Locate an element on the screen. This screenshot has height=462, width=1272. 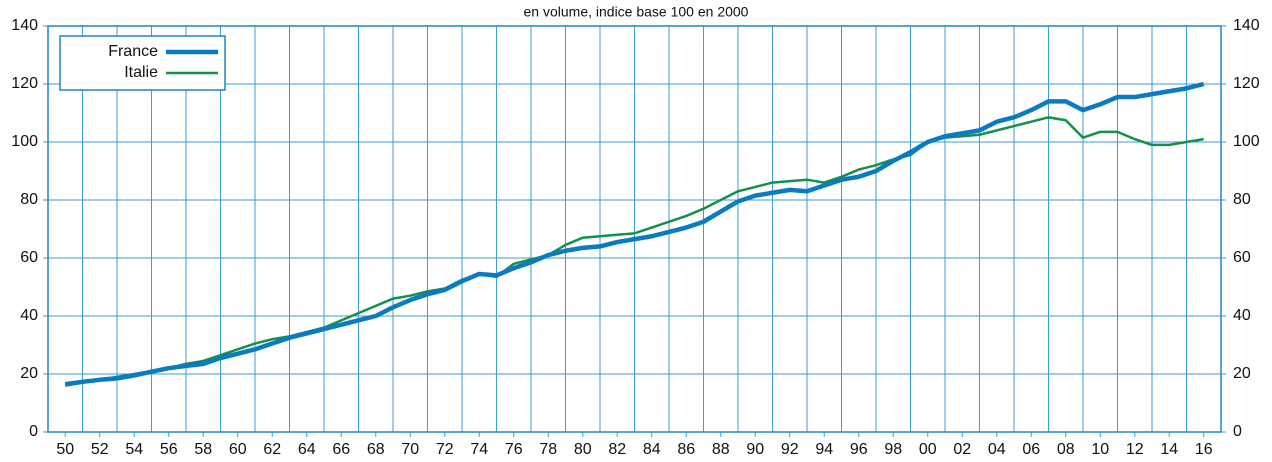
x-tick-label: 78 is located at coordinates (548, 449).